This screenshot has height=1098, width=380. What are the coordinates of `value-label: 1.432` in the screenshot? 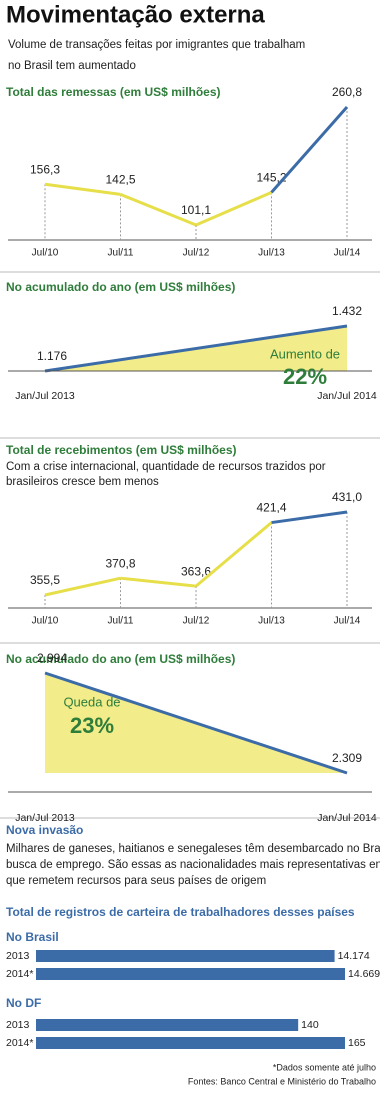 It's located at (347, 311).